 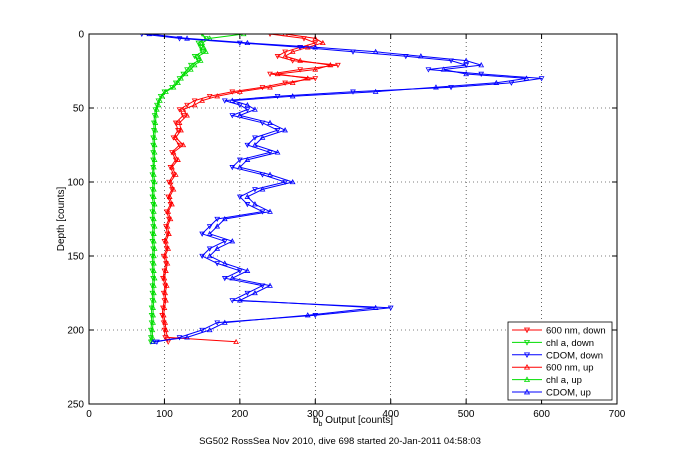 I want to click on x-axis-label-rest: Output [counts], so click(x=357, y=420).